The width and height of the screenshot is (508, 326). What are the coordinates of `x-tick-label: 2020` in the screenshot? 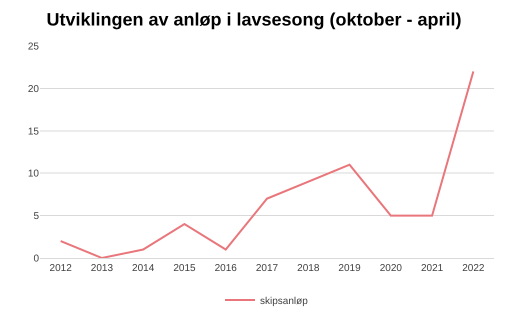 It's located at (391, 268).